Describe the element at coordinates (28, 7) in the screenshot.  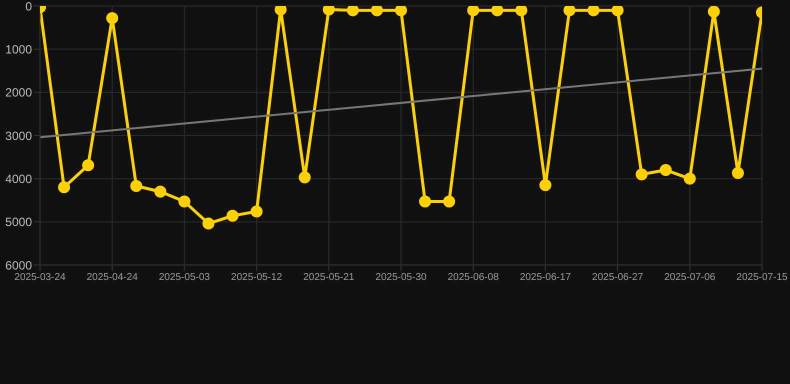
I see `y-tick-label: 0` at that location.